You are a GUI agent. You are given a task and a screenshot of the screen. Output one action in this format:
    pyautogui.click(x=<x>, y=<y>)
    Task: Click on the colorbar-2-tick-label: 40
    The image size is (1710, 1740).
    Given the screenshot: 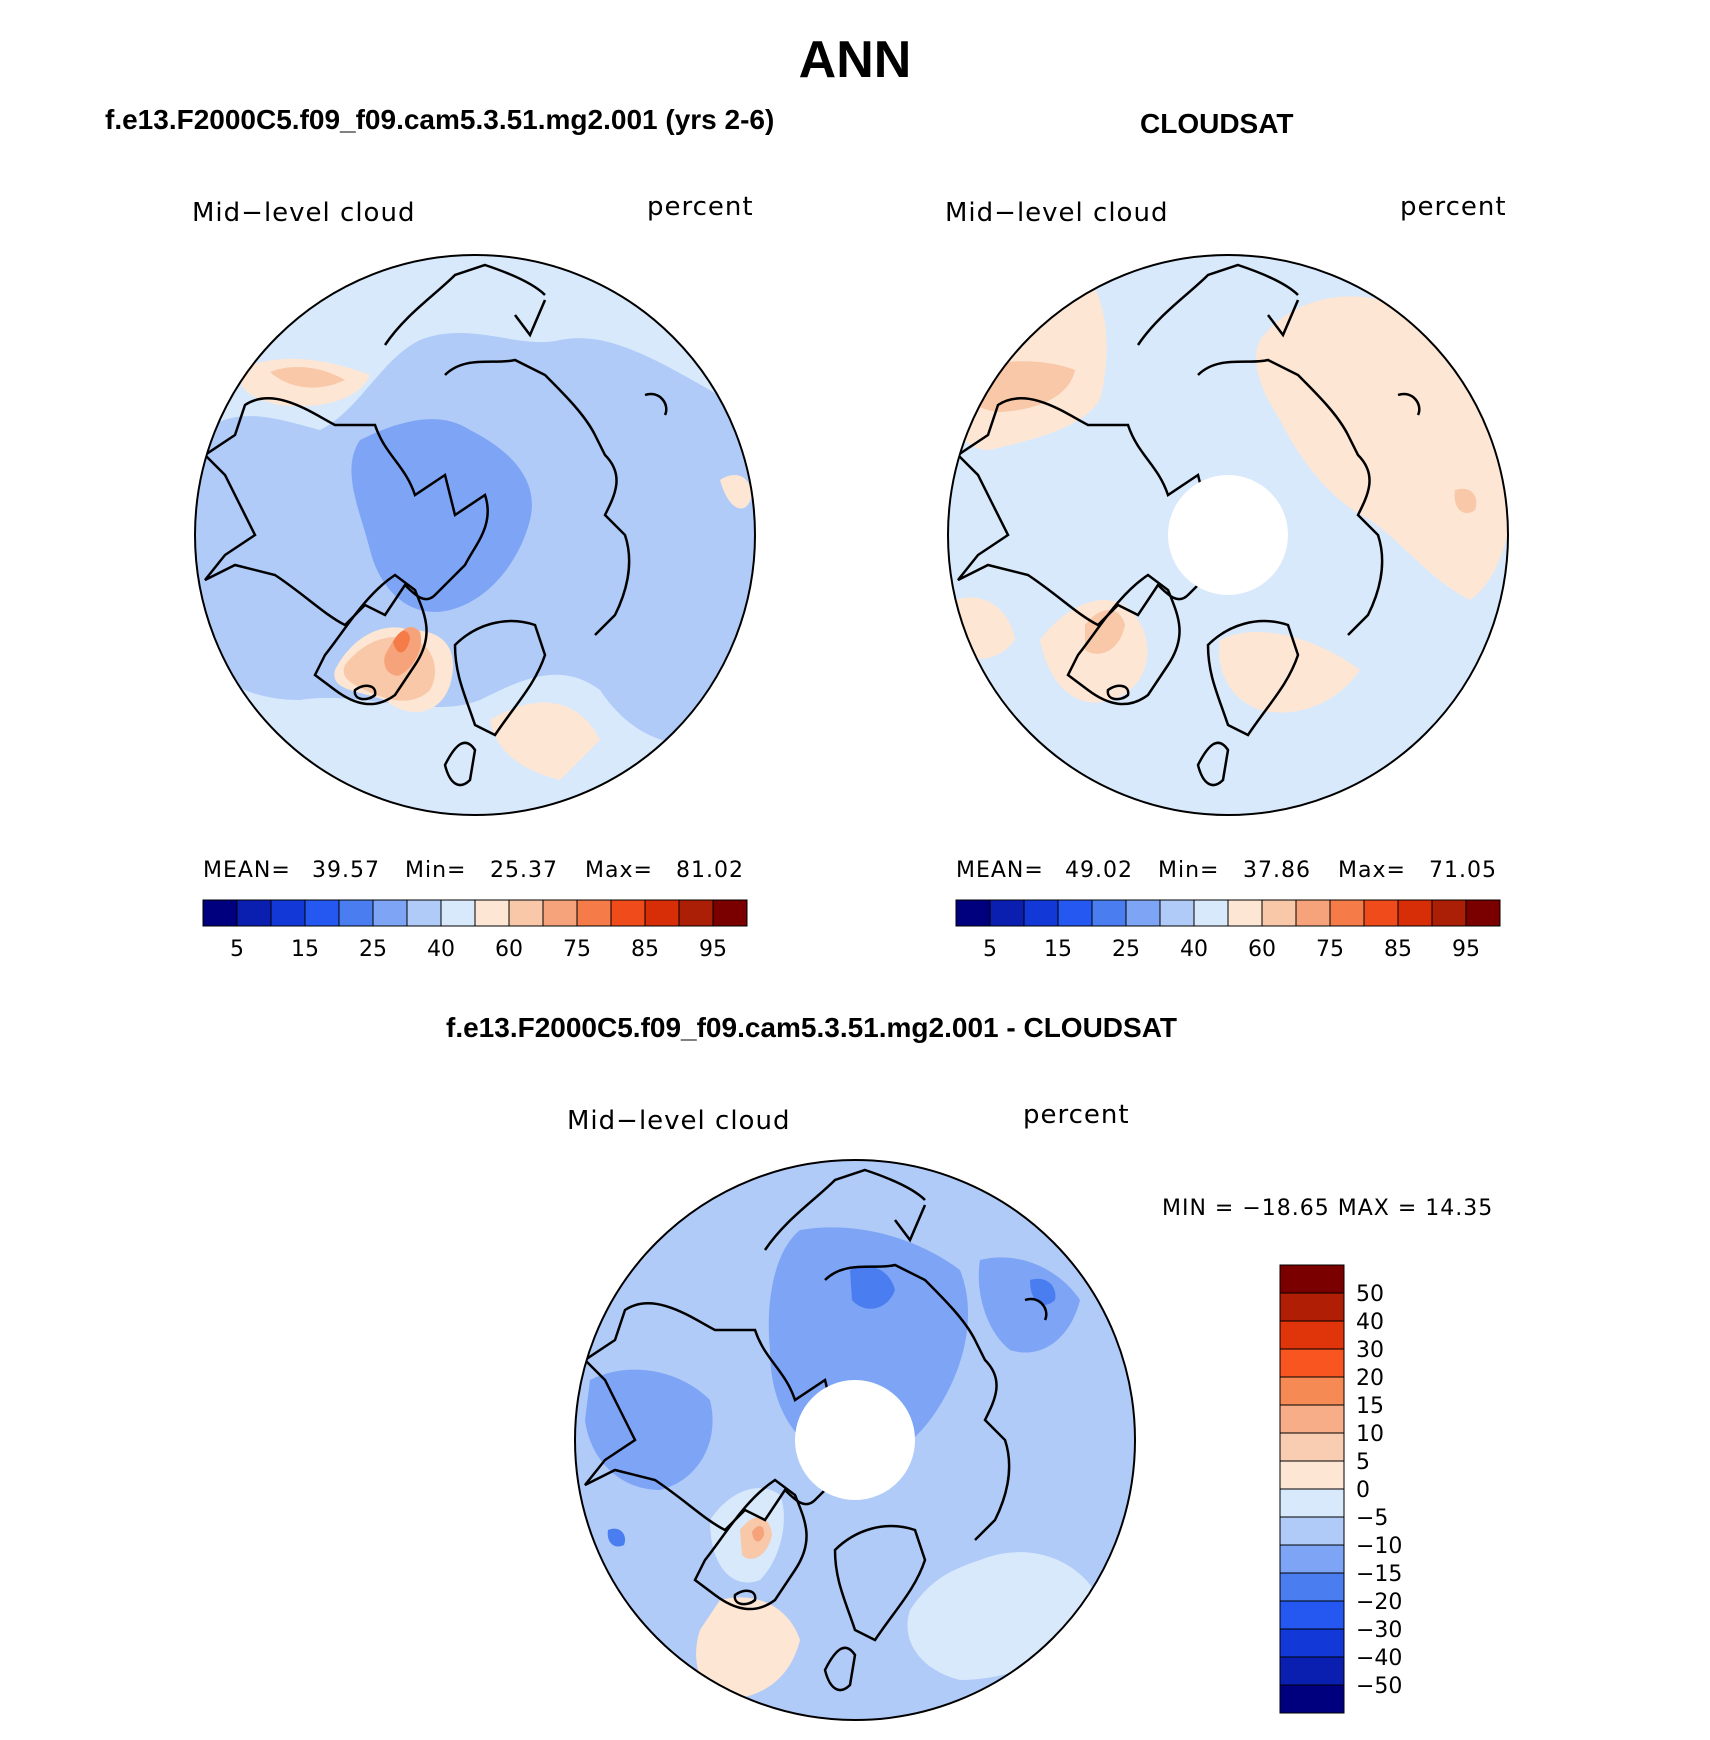 What is the action you would take?
    pyautogui.click(x=1194, y=949)
    